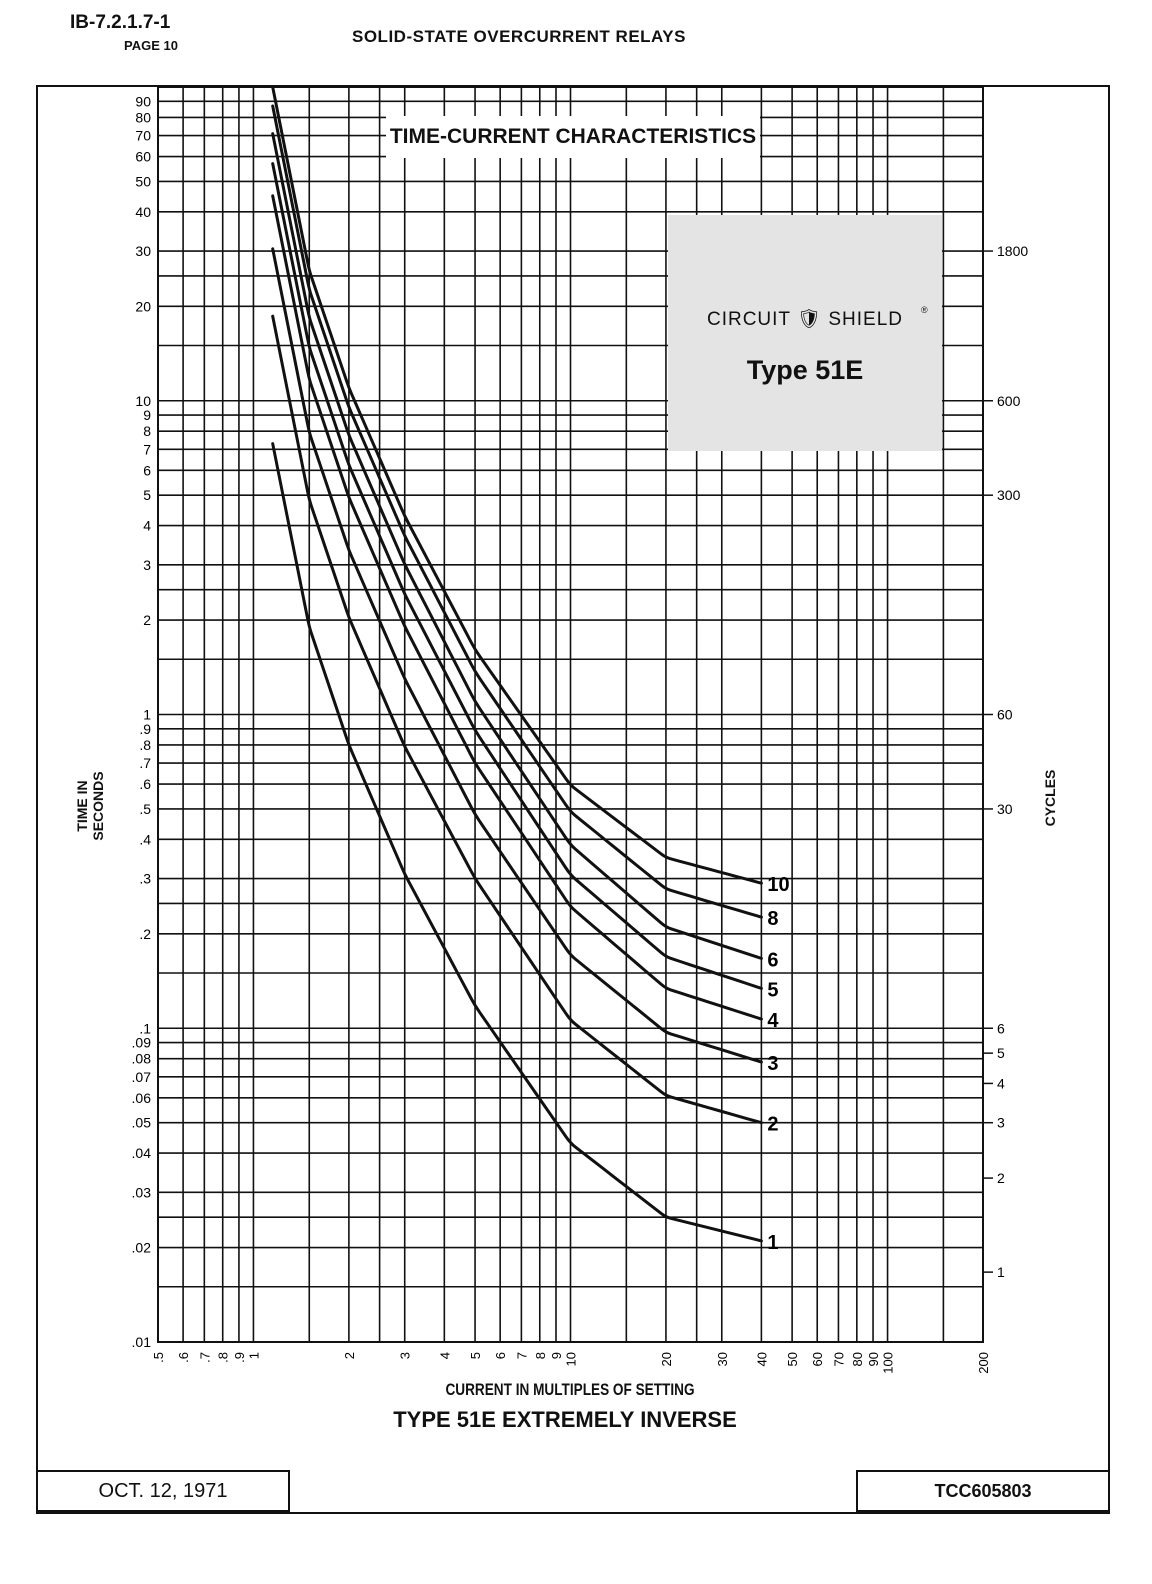  What do you see at coordinates (145, 729) in the screenshot?
I see `y-tick-label: .9` at bounding box center [145, 729].